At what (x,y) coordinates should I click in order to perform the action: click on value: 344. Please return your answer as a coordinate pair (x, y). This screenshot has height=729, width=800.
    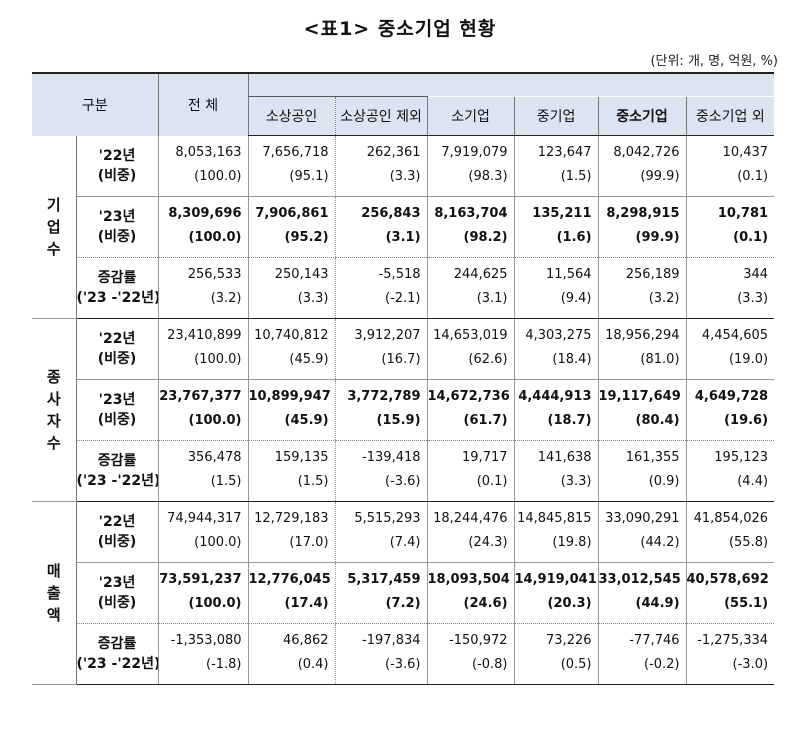
    Looking at the image, I should click on (756, 274).